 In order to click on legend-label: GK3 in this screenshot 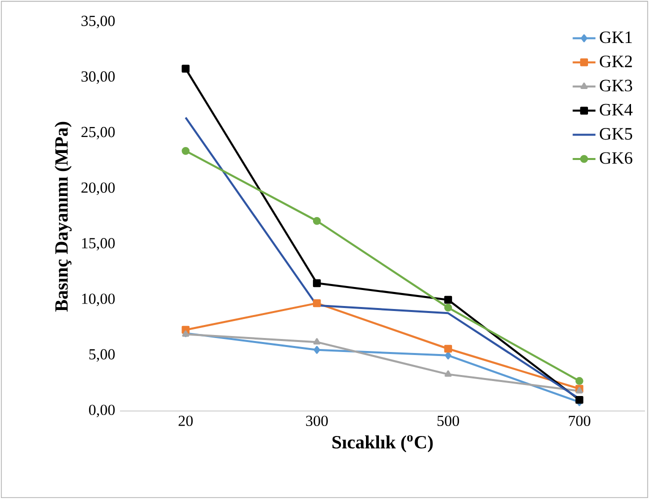, I will do `click(616, 86)`.